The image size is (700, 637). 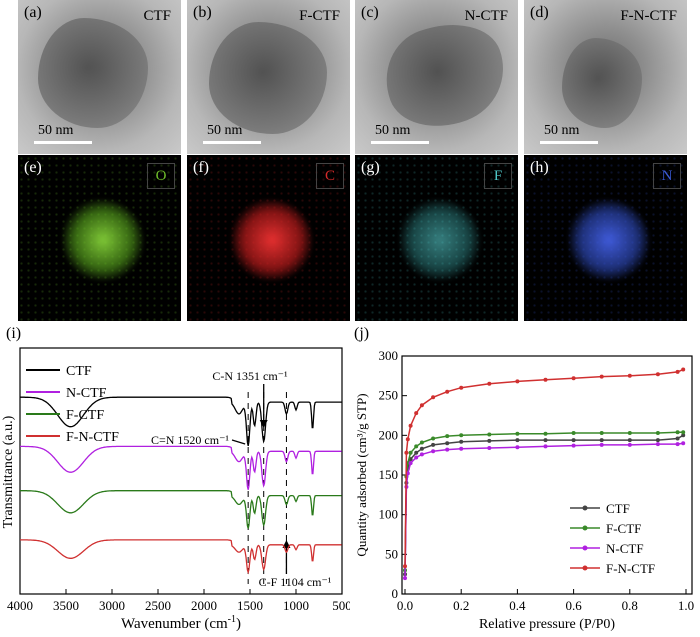 I want to click on x-tick-label: 1.0, so click(x=686, y=605).